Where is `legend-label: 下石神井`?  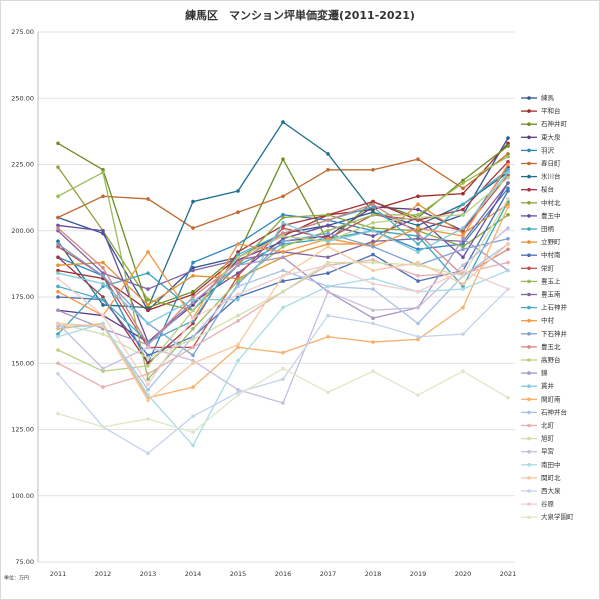
legend-label: 下石神井 is located at coordinates (554, 333).